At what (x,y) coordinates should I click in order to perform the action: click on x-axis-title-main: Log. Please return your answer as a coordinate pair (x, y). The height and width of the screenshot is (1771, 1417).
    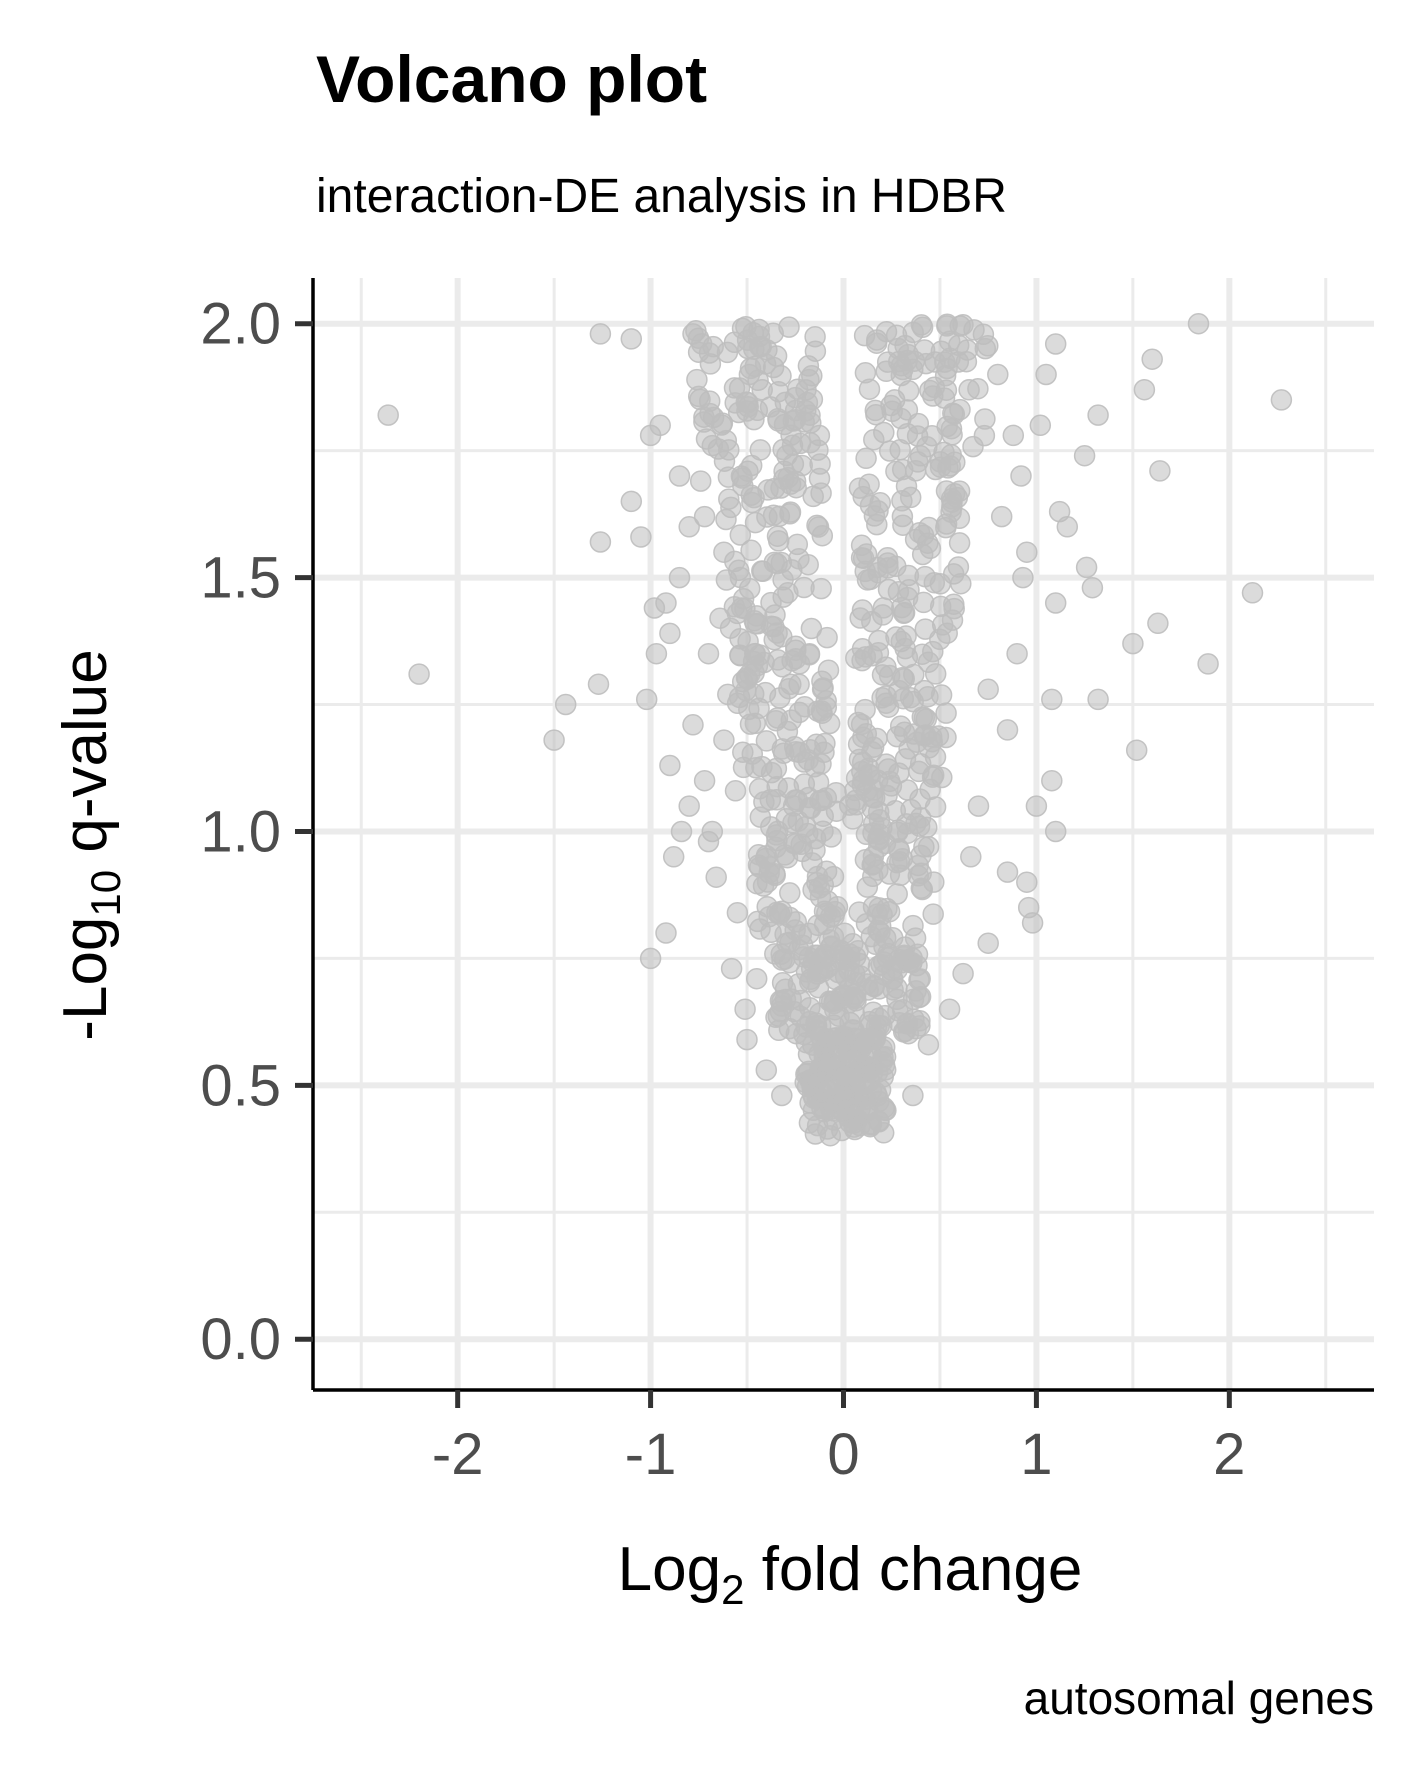
    Looking at the image, I should click on (669, 1569).